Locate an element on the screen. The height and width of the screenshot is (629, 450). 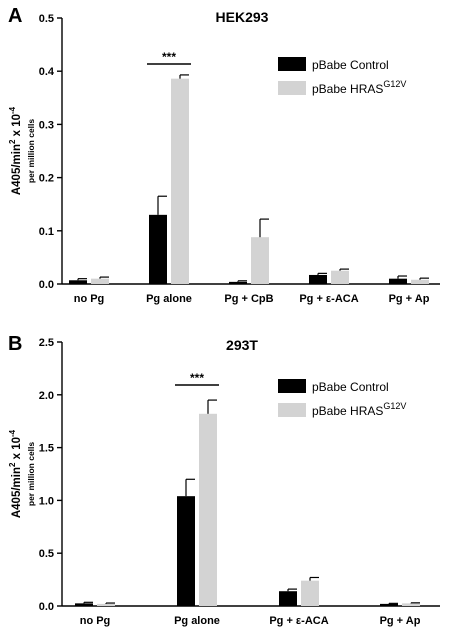
chart-title: 293T is located at coordinates (242, 345).